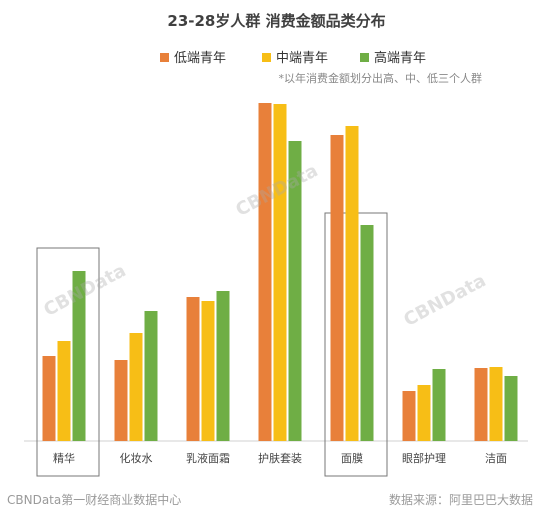 The image size is (553, 515). What do you see at coordinates (280, 458) in the screenshot?
I see `x-tick-label: 护肤套装` at bounding box center [280, 458].